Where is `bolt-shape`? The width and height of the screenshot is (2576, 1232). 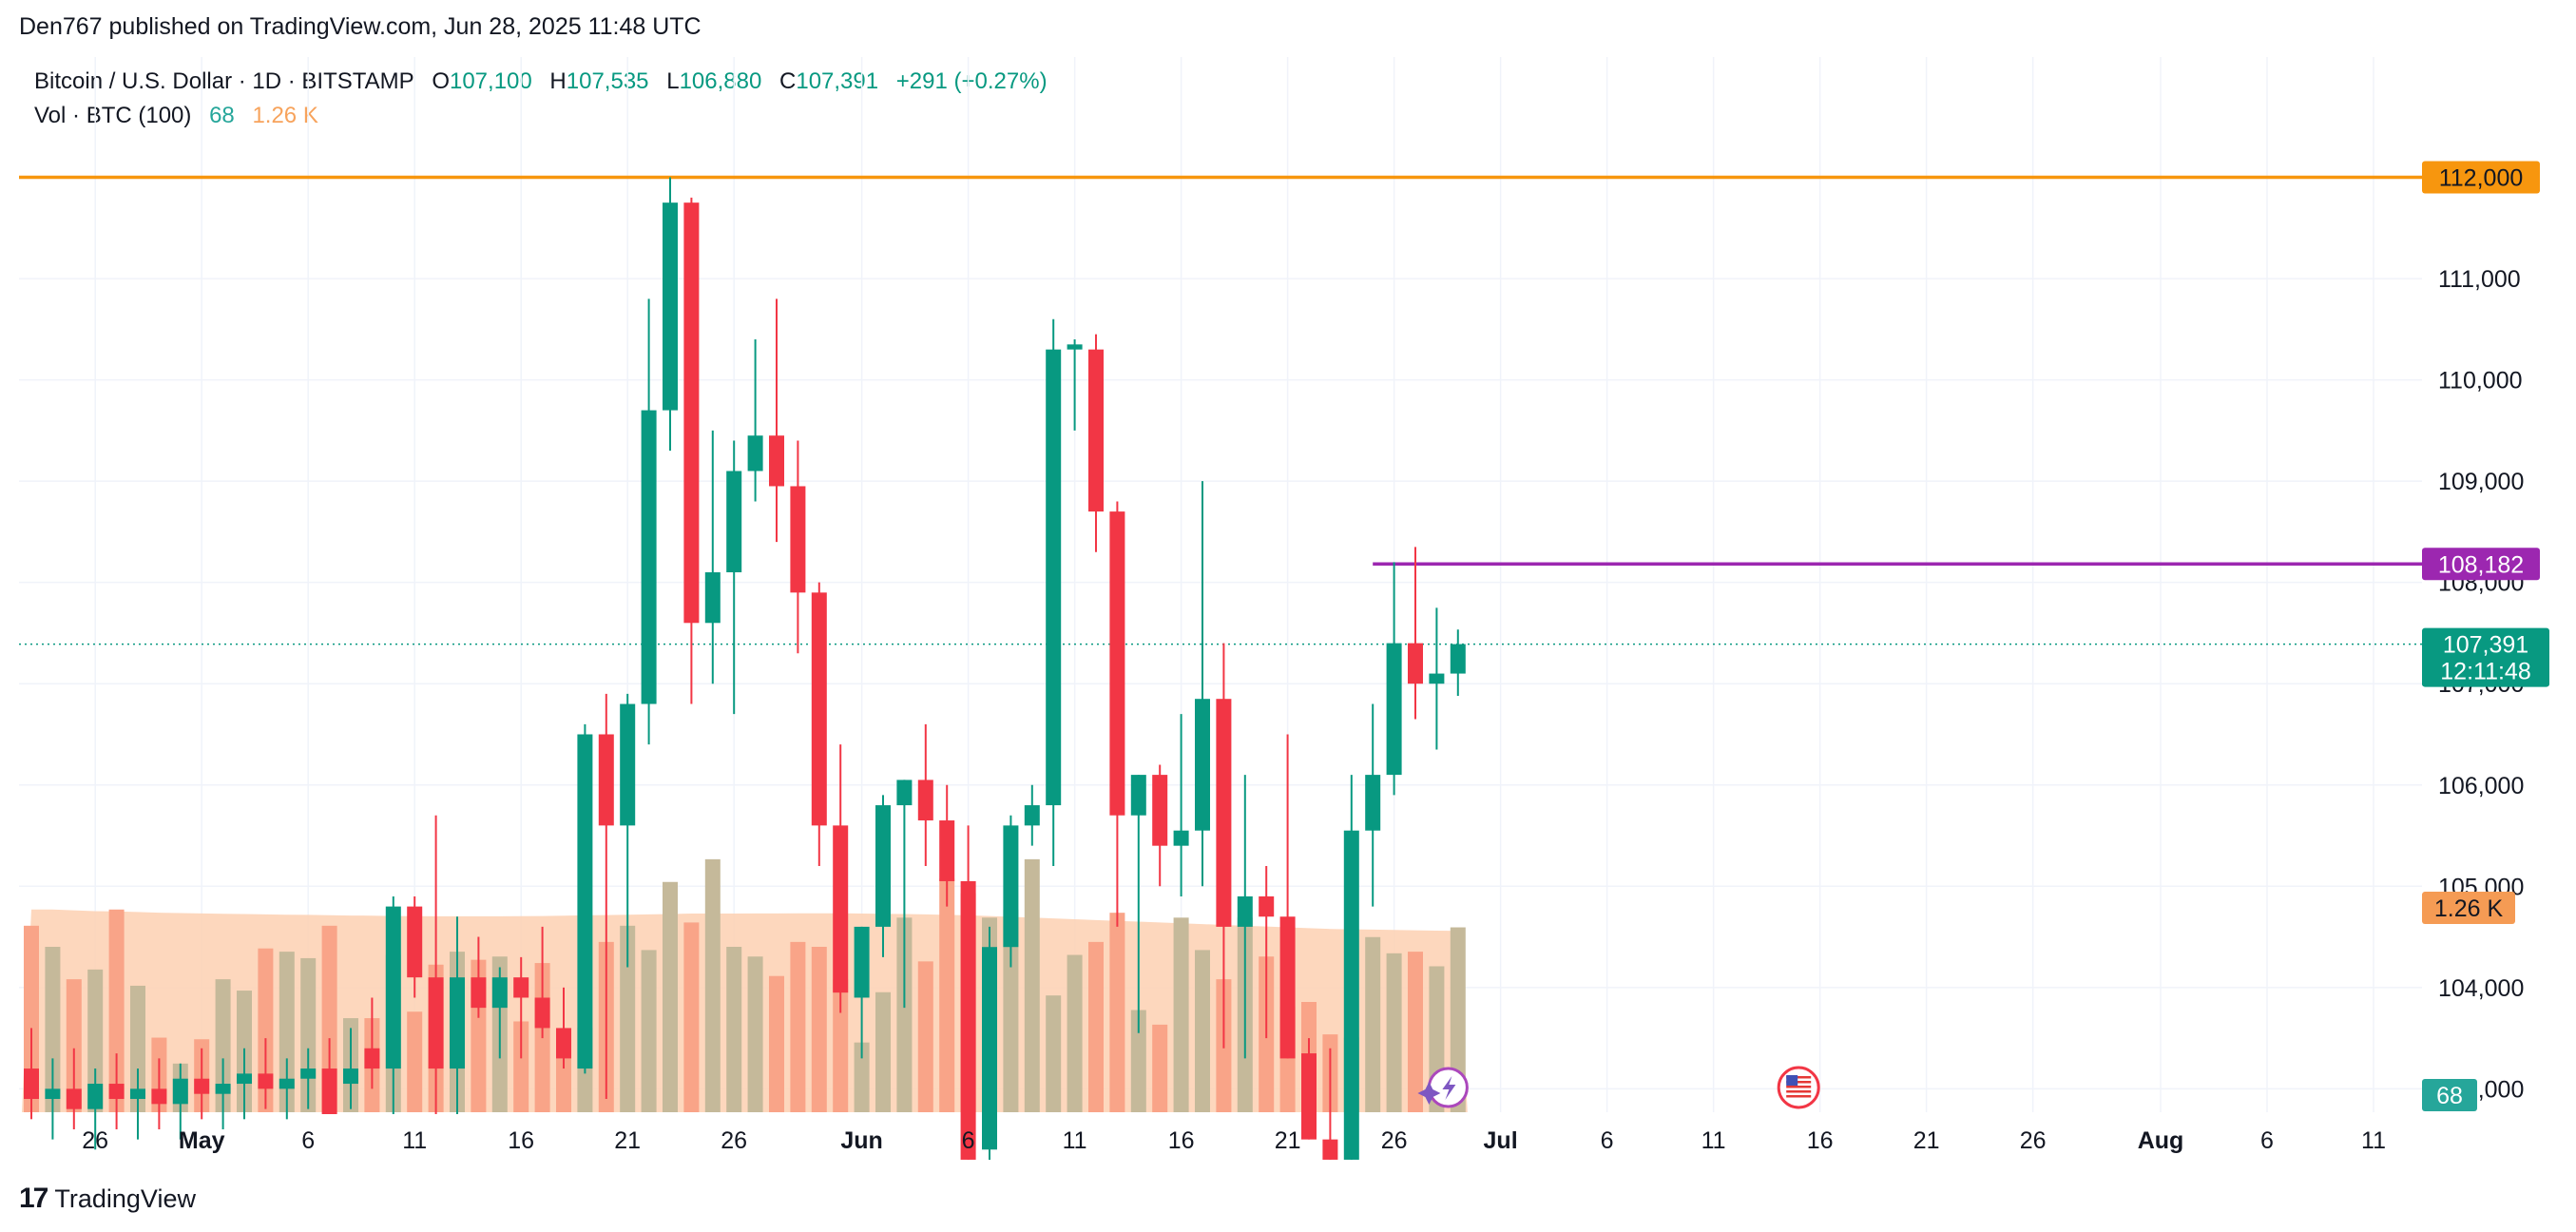 bolt-shape is located at coordinates (1449, 1088).